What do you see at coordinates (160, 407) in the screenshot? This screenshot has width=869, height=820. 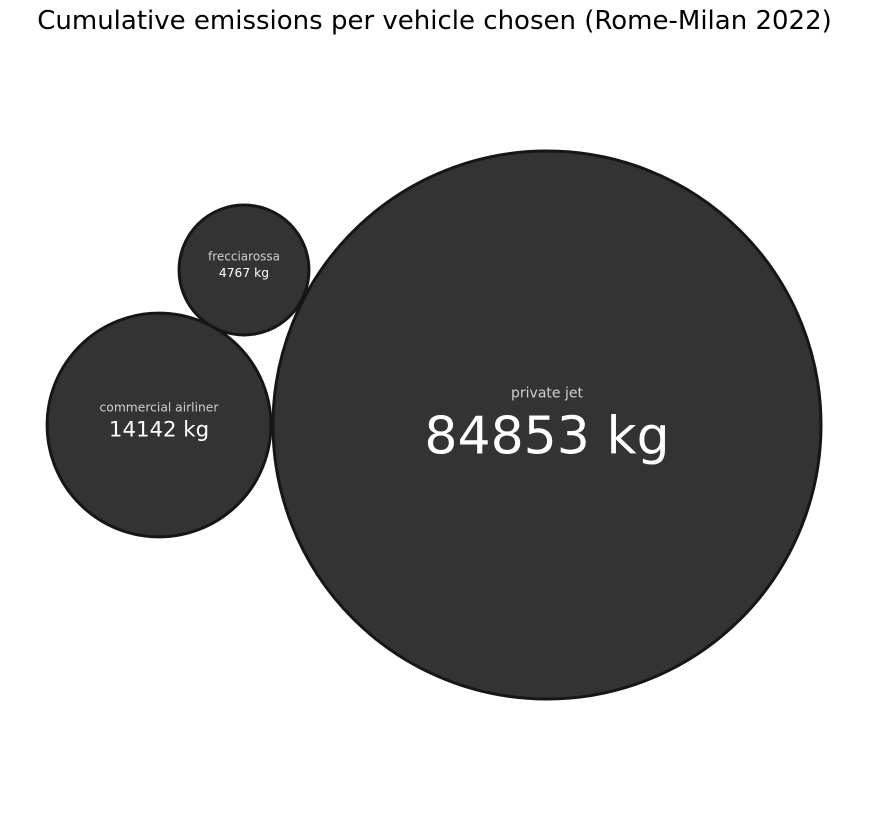 I see `bubble-label-commercial-airliner: commercial airliner` at bounding box center [160, 407].